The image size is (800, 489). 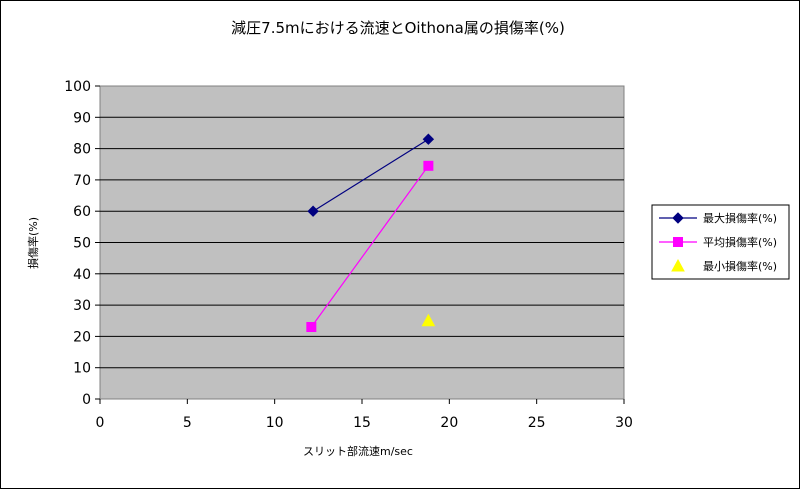 I want to click on x-tick-label: 15, so click(x=362, y=423).